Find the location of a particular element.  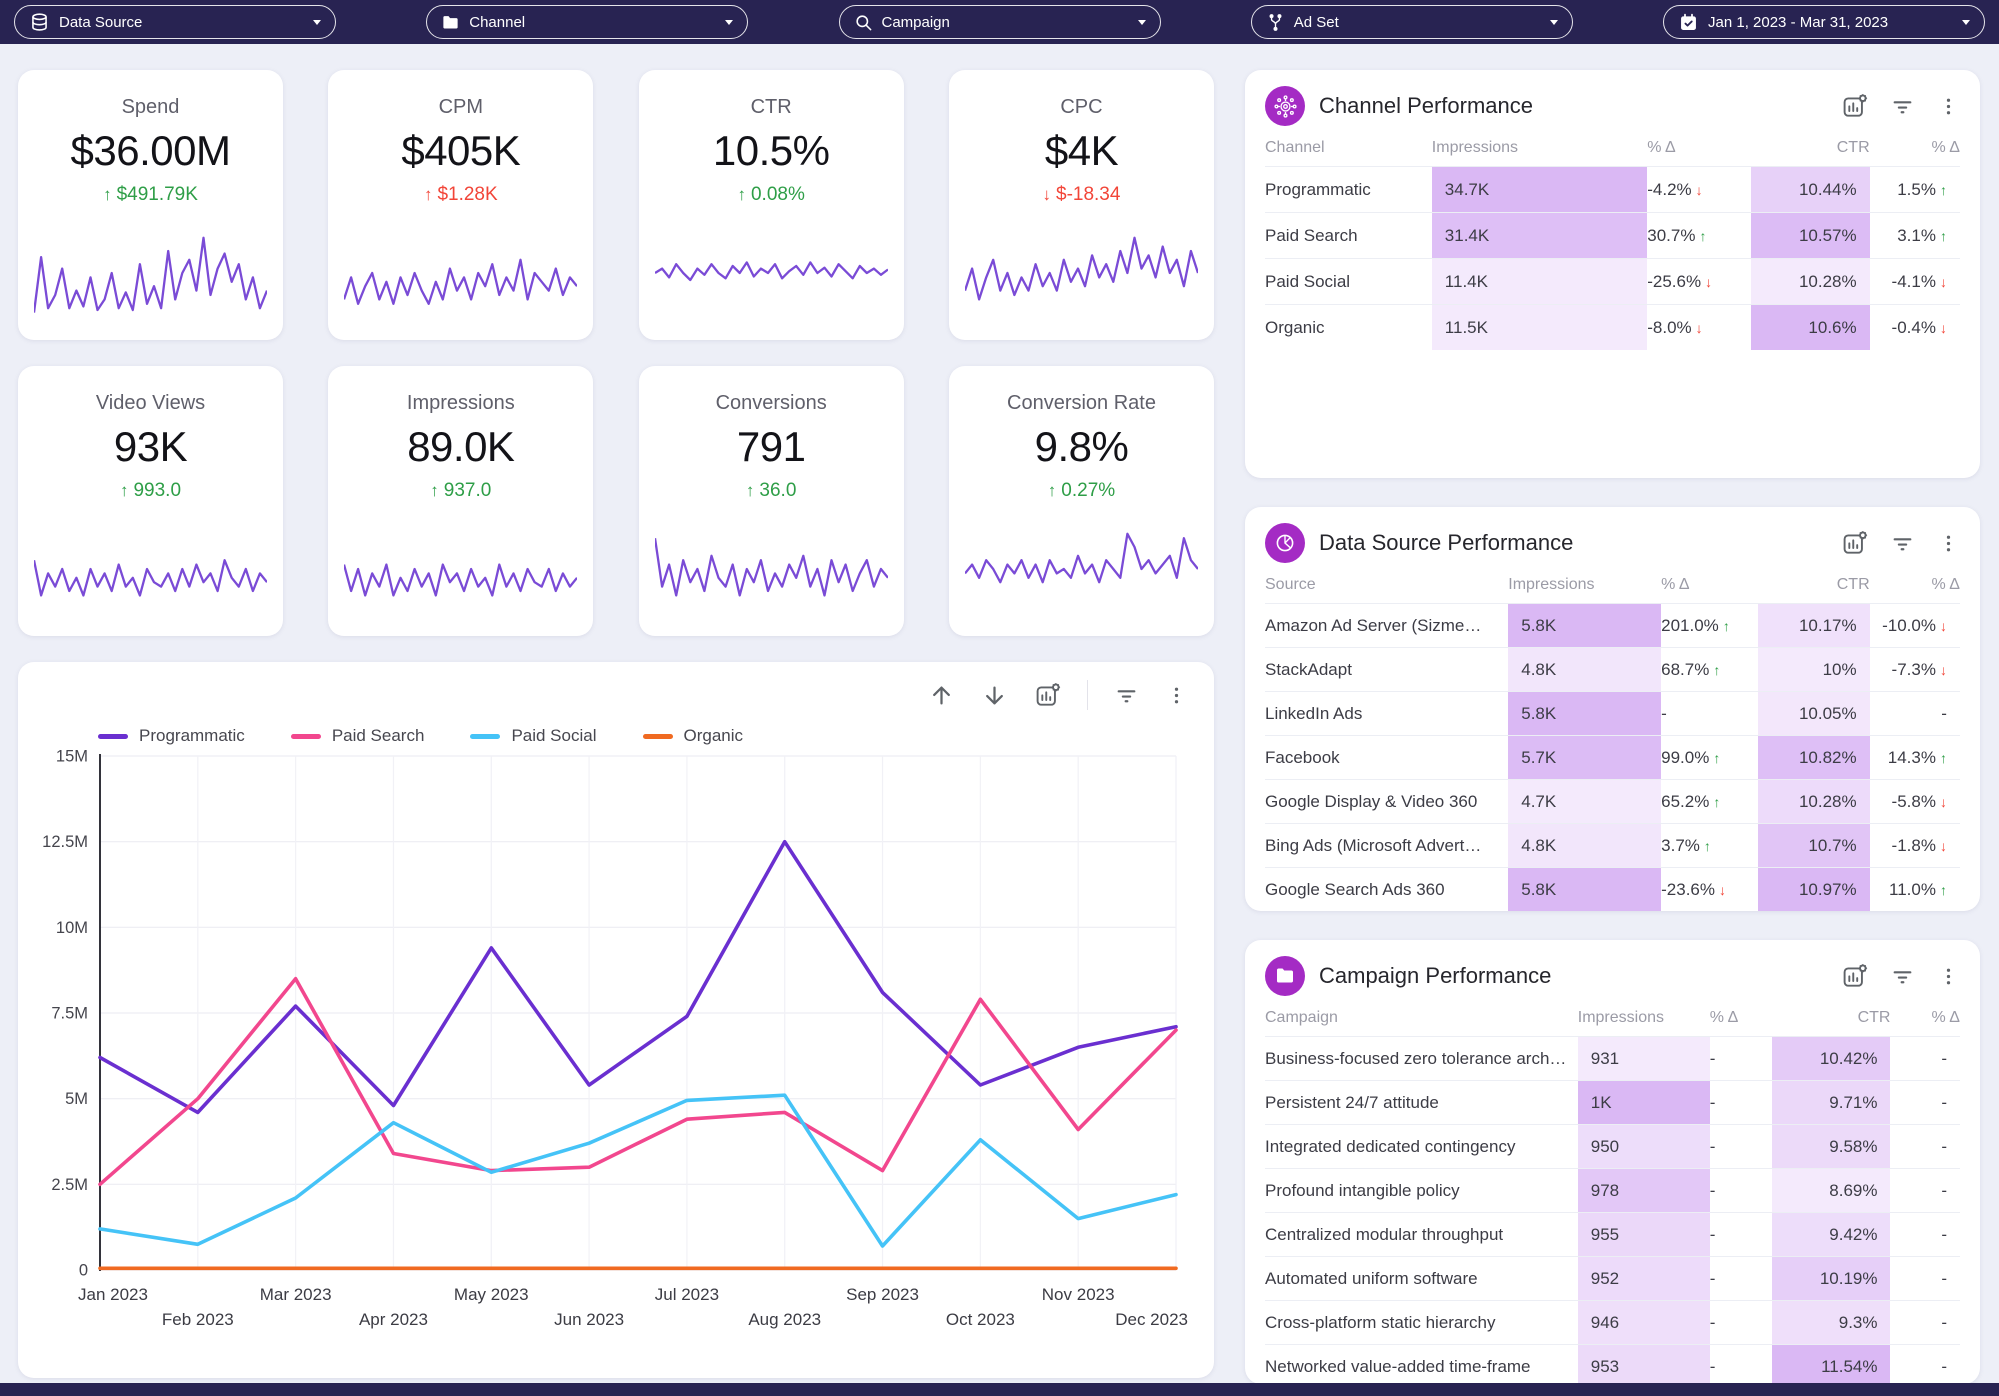

filter-ad-set: Ad Set is located at coordinates (1411, 22).